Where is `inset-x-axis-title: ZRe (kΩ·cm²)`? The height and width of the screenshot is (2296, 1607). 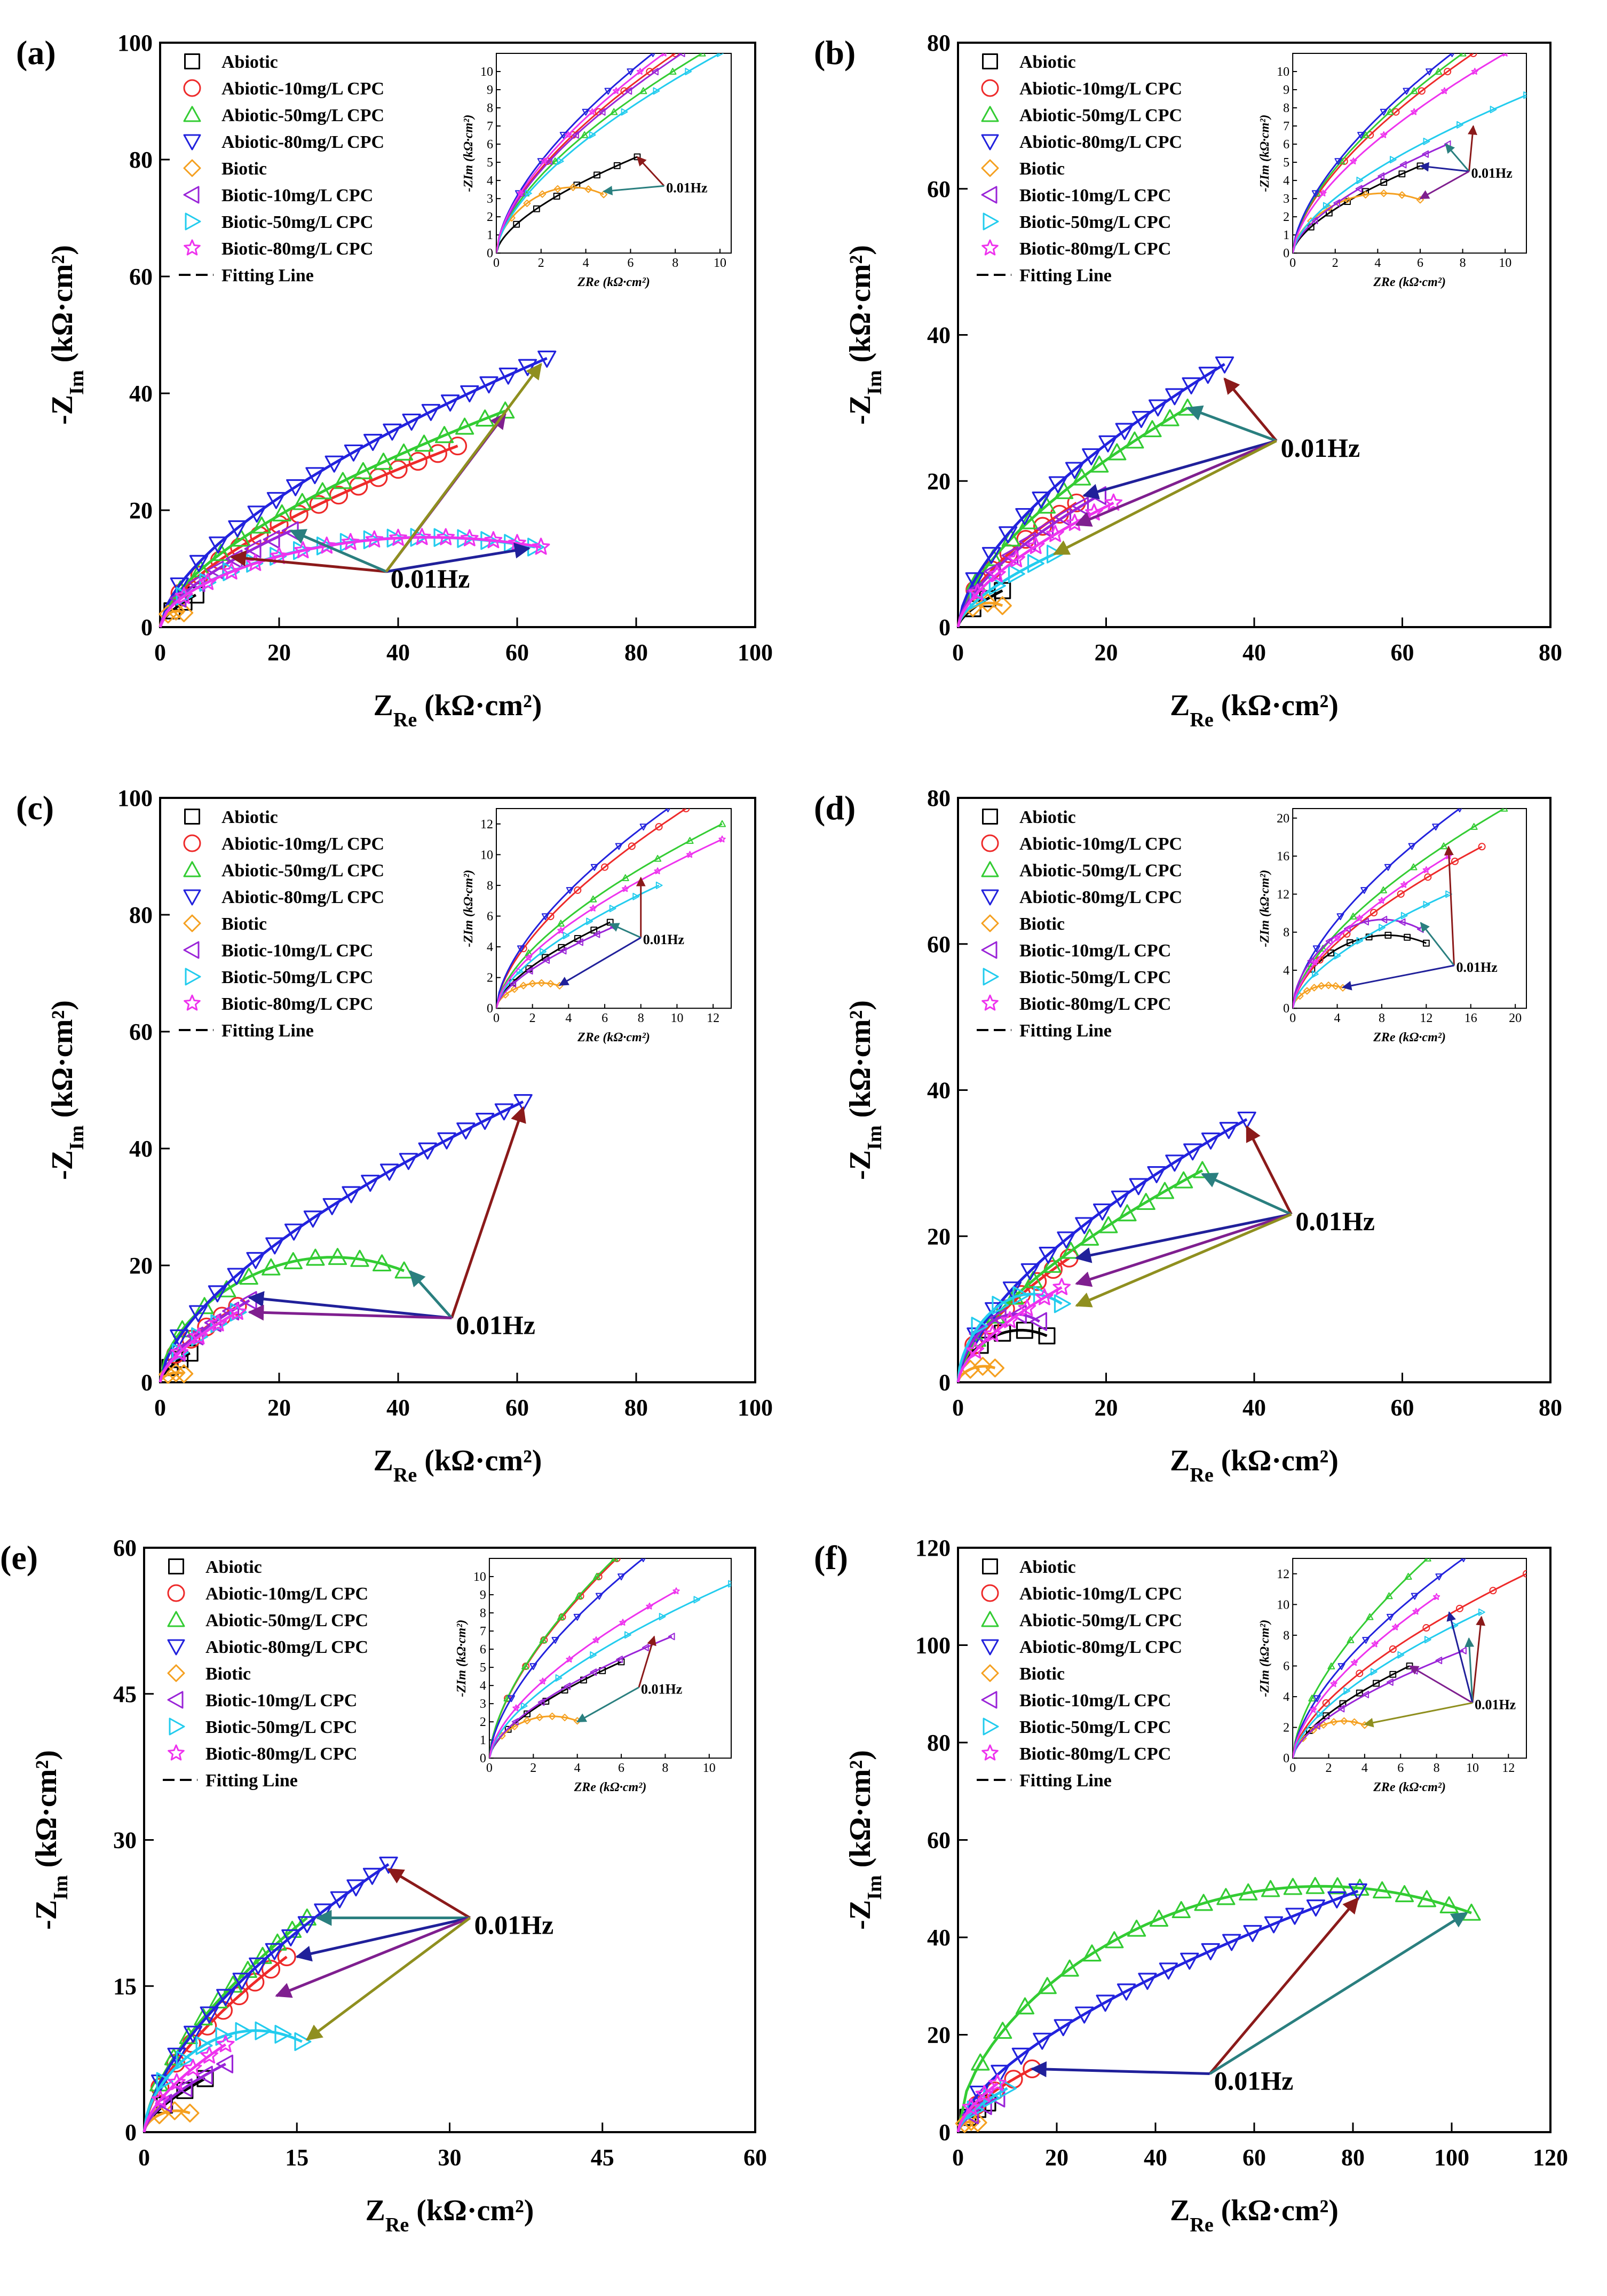
inset-x-axis-title: ZRe (kΩ·cm²) is located at coordinates (1410, 282).